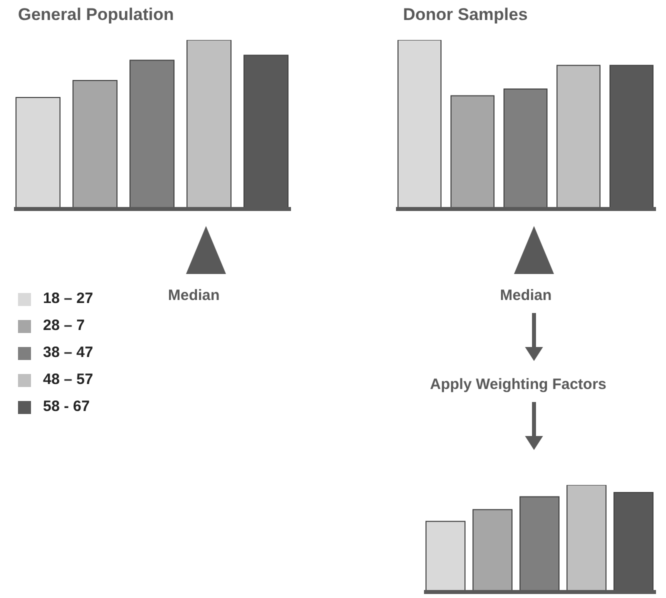 This screenshot has width=666, height=598. I want to click on legend-label: 38 – 47, so click(68, 352).